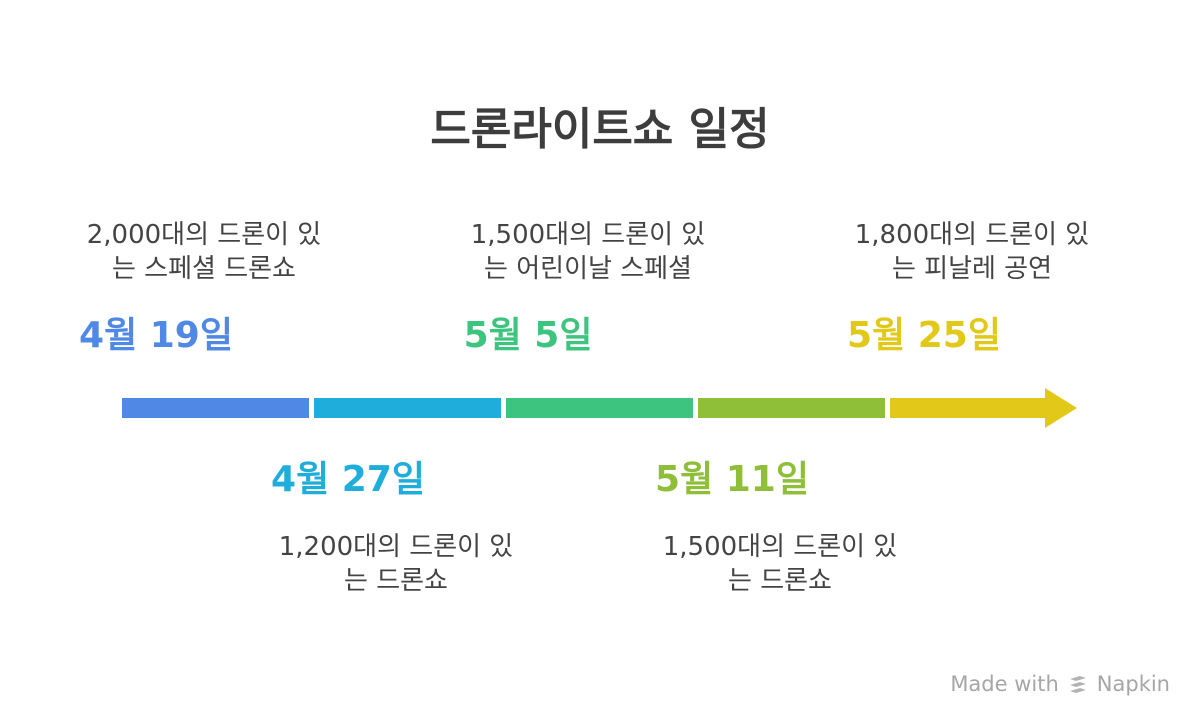  What do you see at coordinates (780, 581) in the screenshot?
I see `event-4-description-line2: 는 드론쇼` at bounding box center [780, 581].